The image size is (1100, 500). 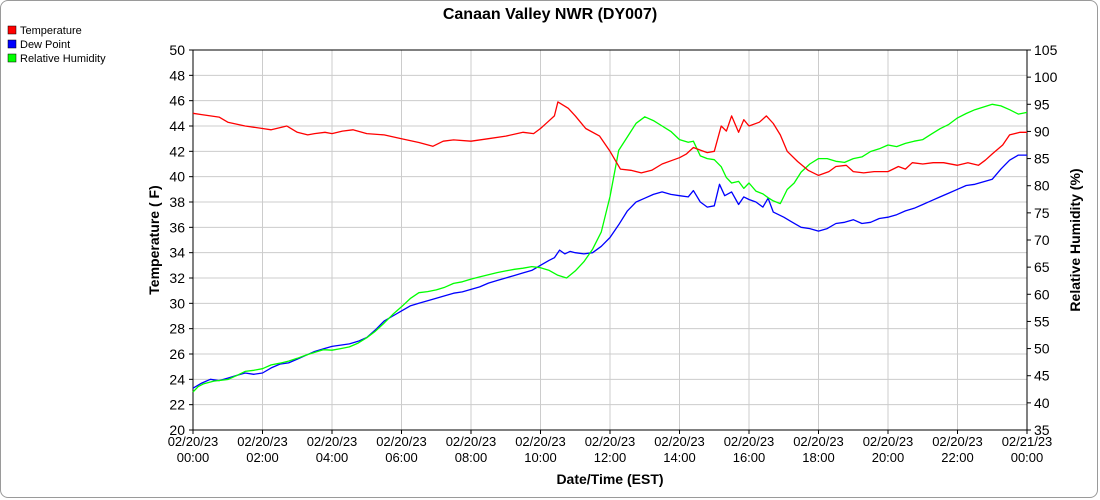 I want to click on y-tick-label-left: 28, so click(x=177, y=329).